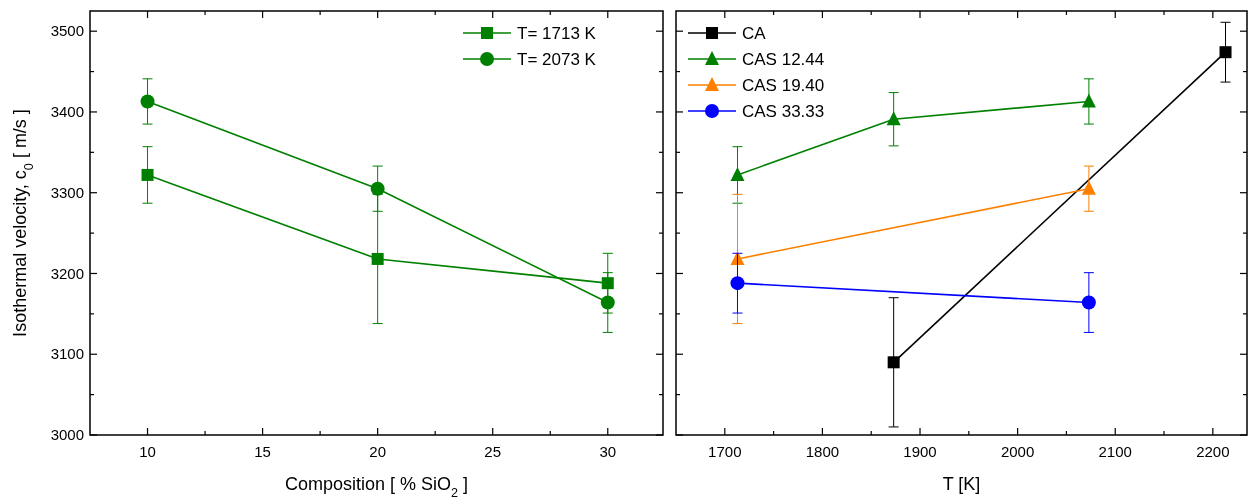 Image resolution: width=1250 pixels, height=503 pixels. Describe the element at coordinates (67, 354) in the screenshot. I see `y-tick-label: 3100` at that location.